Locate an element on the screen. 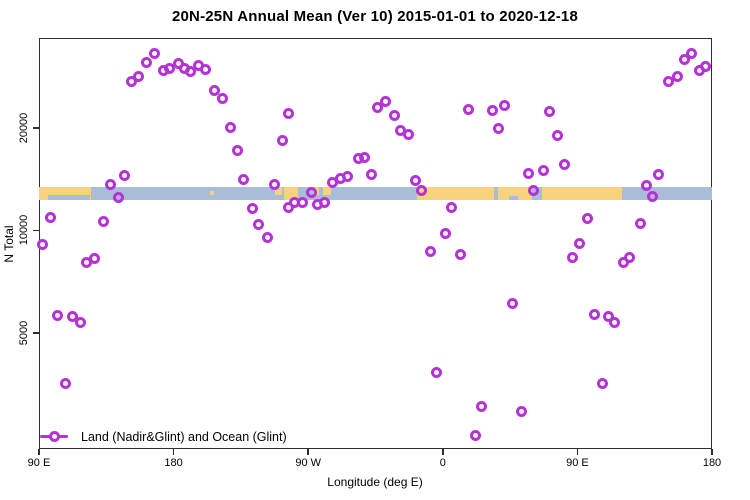 The width and height of the screenshot is (750, 500). legend-circle-icon is located at coordinates (54, 436).